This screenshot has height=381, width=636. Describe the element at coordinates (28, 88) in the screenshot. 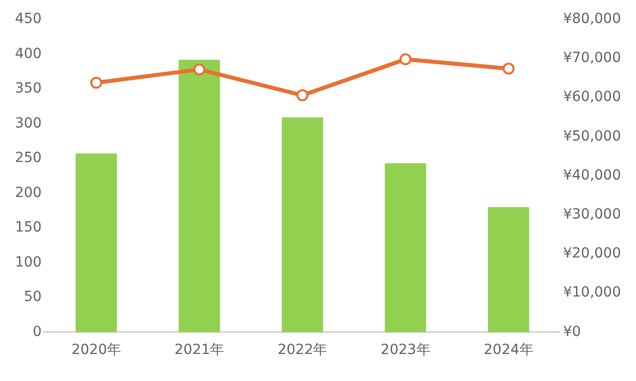

I see `y-tick-label: 350` at that location.